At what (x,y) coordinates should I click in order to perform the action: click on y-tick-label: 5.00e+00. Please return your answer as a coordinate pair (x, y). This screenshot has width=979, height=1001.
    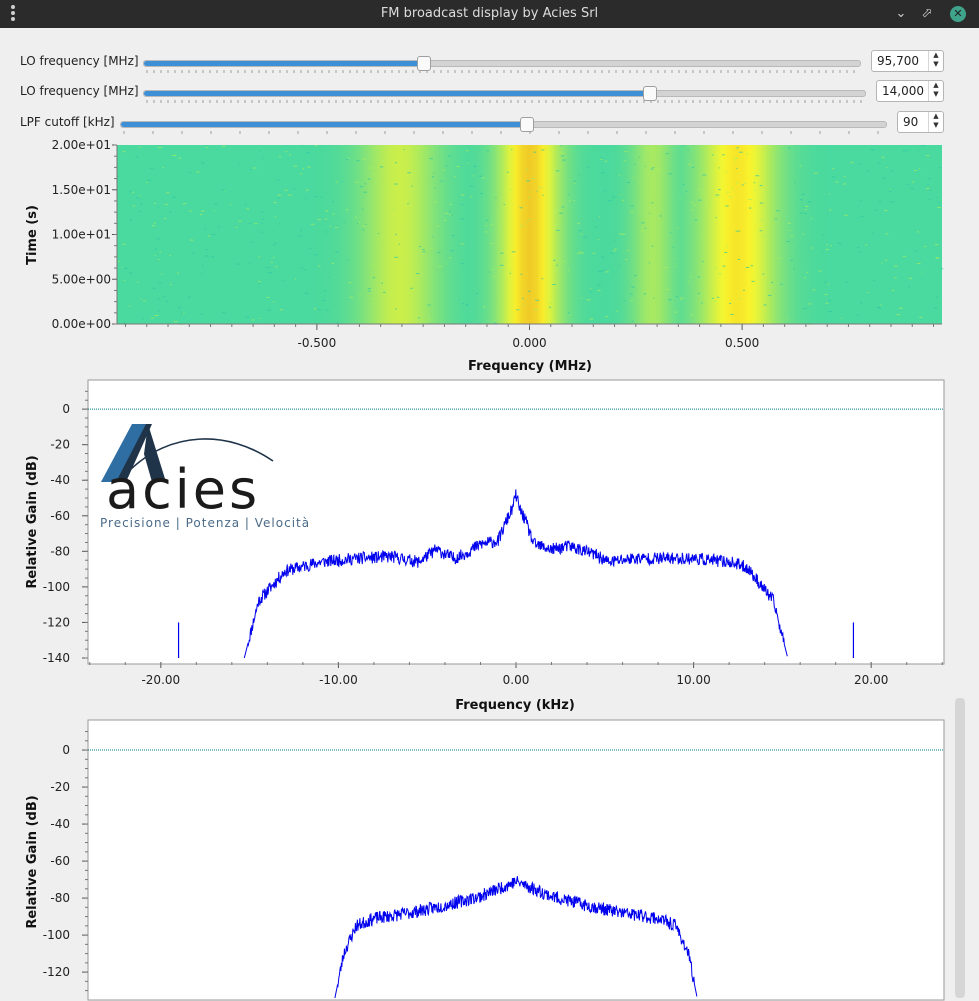
    Looking at the image, I should click on (81, 279).